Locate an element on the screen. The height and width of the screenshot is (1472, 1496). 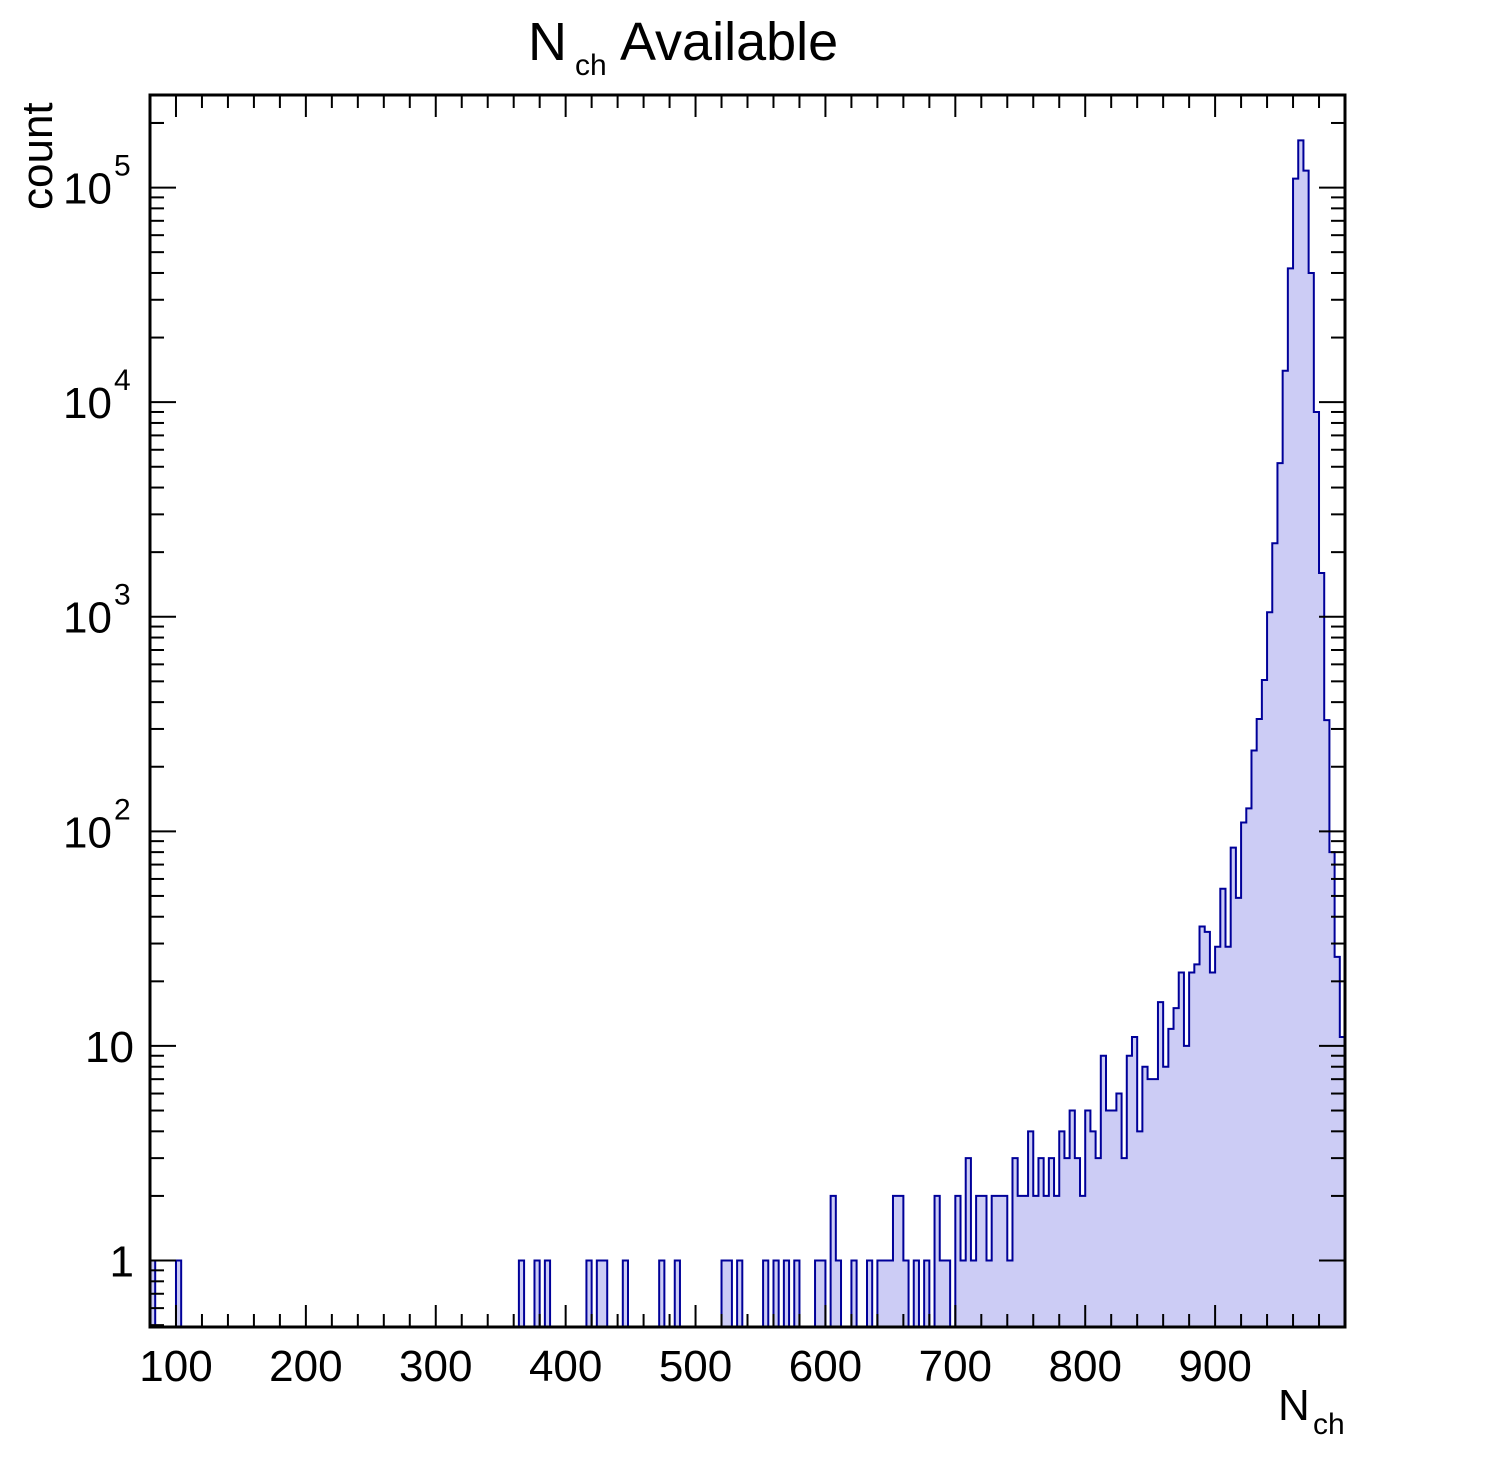
x-axis-label-main: N is located at coordinates (1294, 1405).